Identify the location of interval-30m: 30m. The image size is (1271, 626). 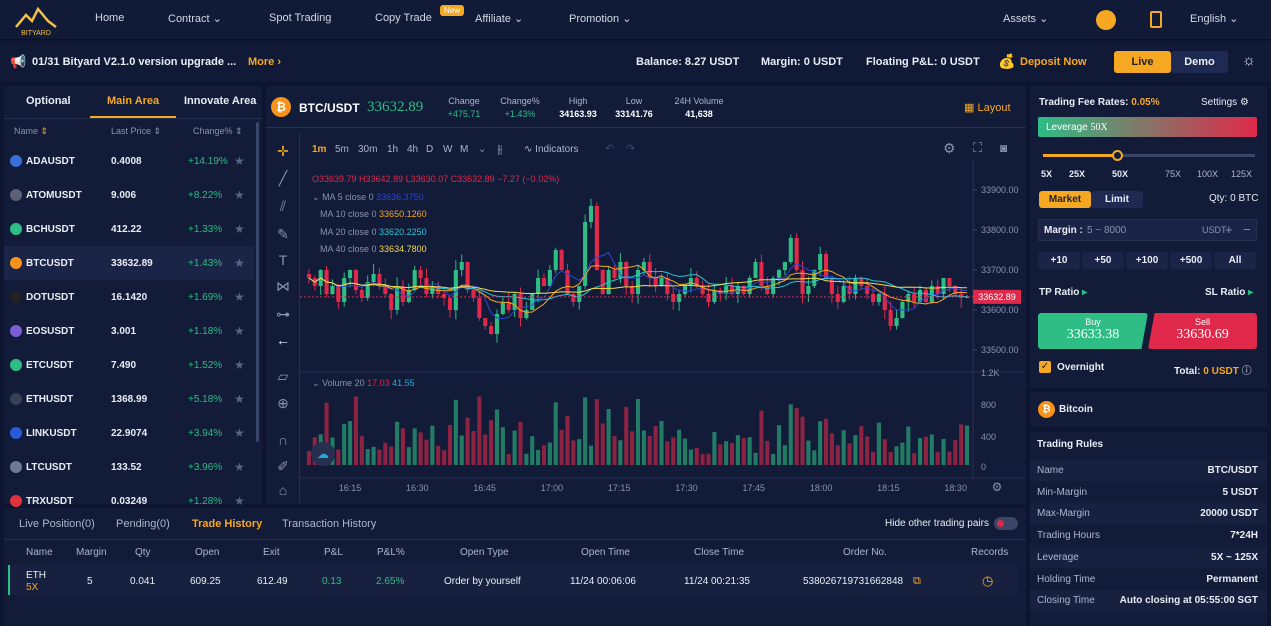
(368, 149).